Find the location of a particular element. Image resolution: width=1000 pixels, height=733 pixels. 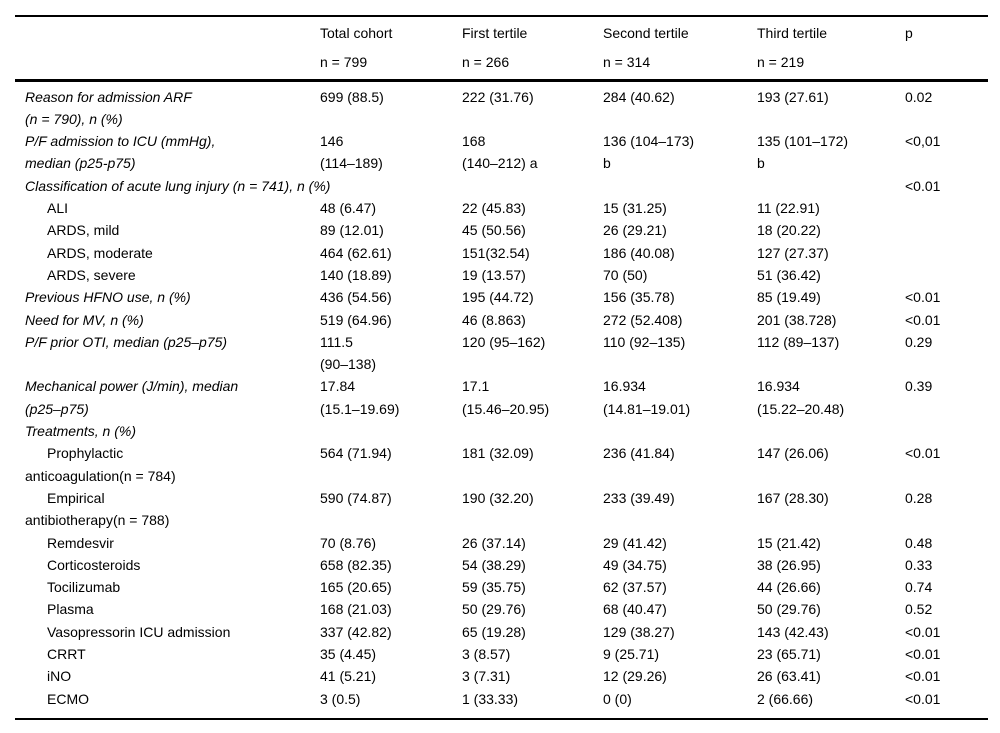

cell-value: 135 (101–172) b is located at coordinates (803, 152).